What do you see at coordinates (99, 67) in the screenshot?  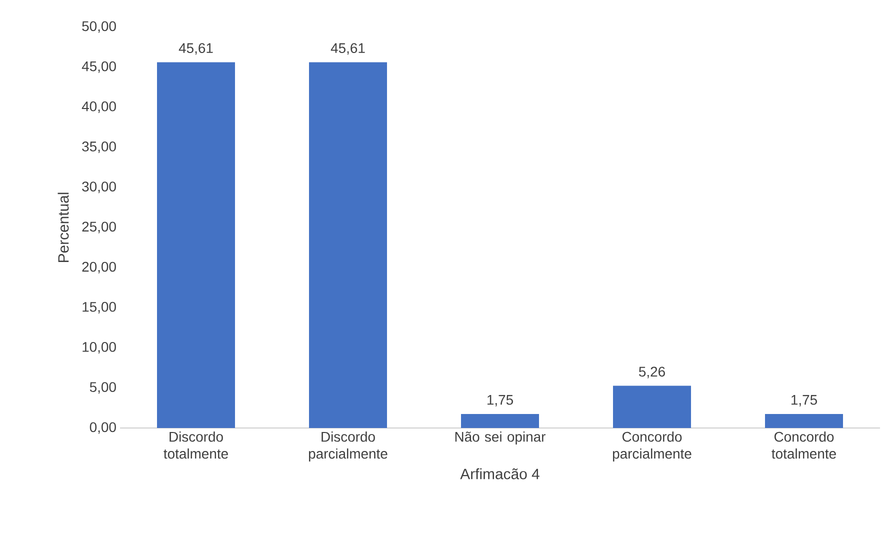 I see `y-tick-label: 45,00` at bounding box center [99, 67].